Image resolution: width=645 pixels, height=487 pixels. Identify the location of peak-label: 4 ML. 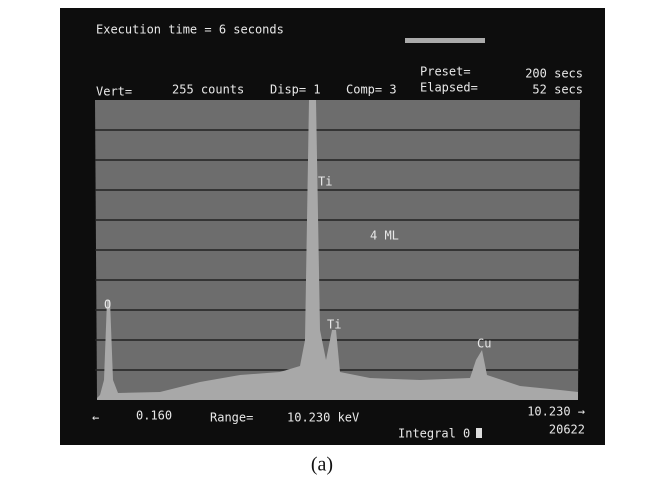
(384, 236).